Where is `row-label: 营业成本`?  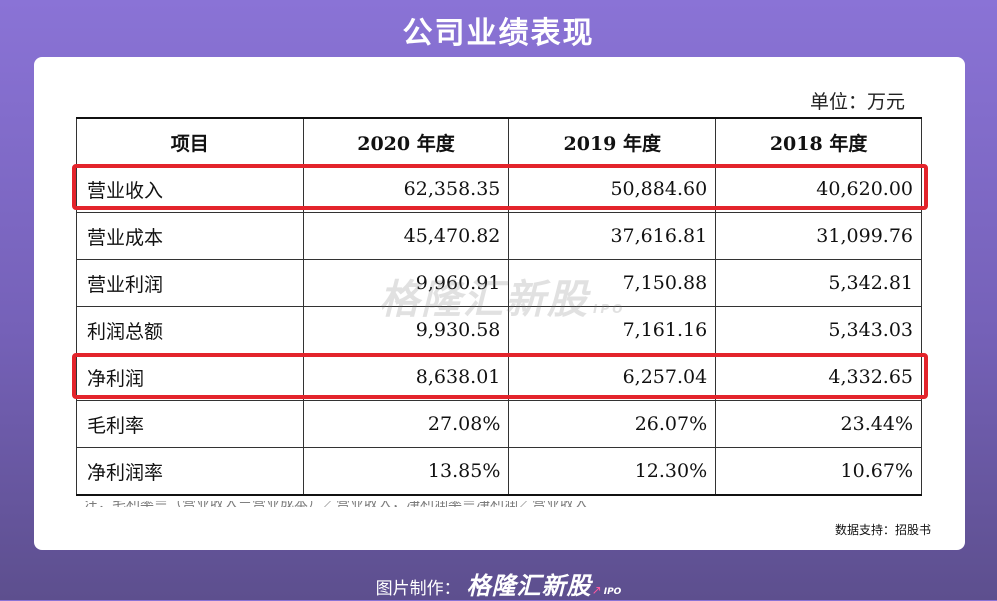
row-label: 营业成本 is located at coordinates (190, 236).